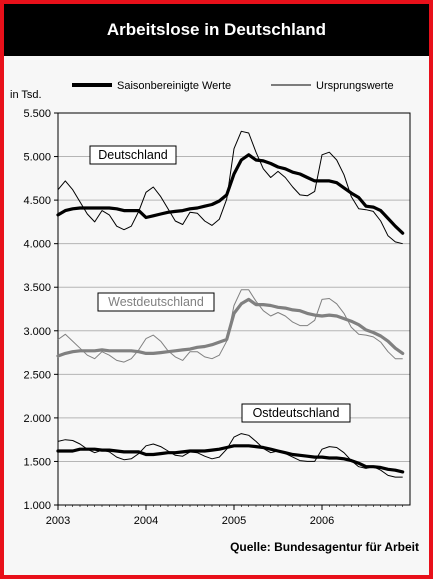 This screenshot has height=579, width=433. I want to click on x-axis-ticks: 2003 2004 2005 2006, so click(224, 516).